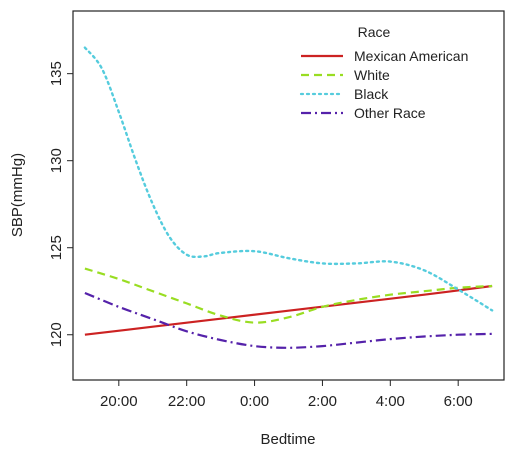 The image size is (510, 453). What do you see at coordinates (411, 56) in the screenshot?
I see `legend-label: Mexican American` at bounding box center [411, 56].